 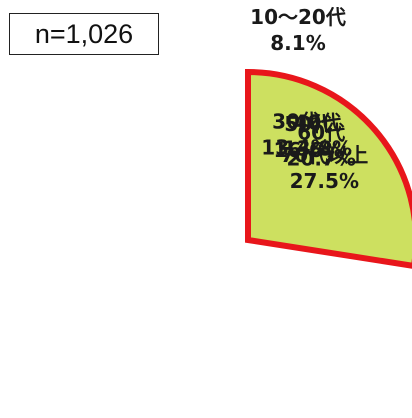 What do you see at coordinates (321, 133) in the screenshot?
I see `slice-category-label: 60代` at bounding box center [321, 133].